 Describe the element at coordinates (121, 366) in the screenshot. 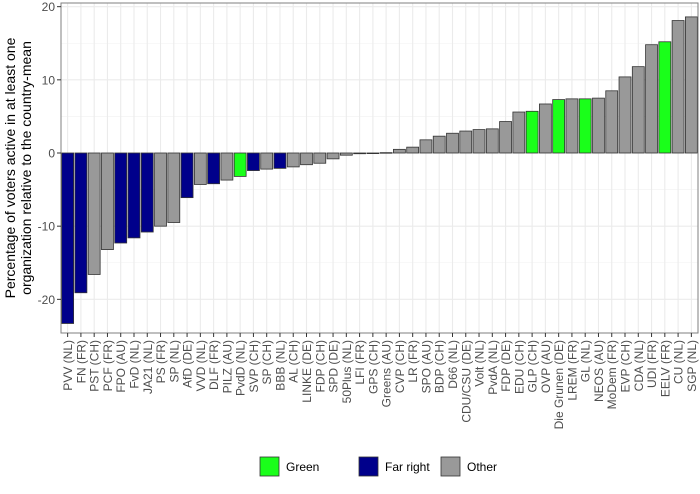

I see `x-tick-label: FPO (AU)` at that location.